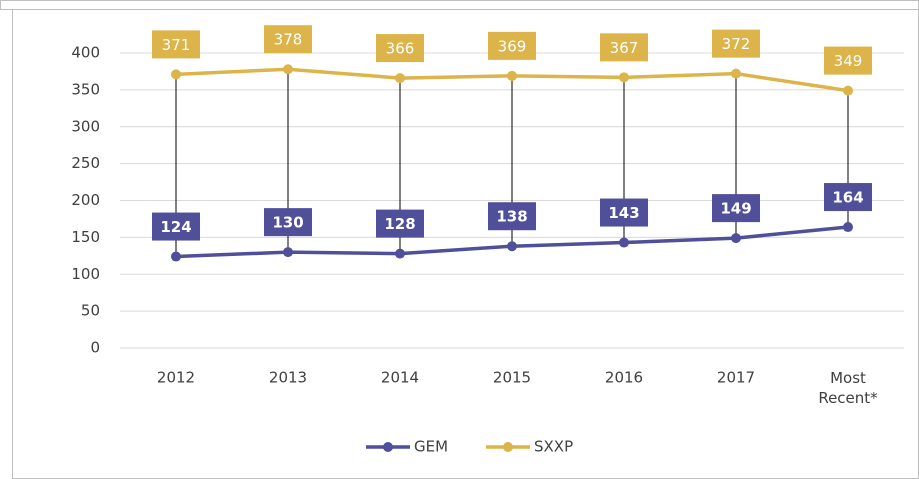 This screenshot has width=919, height=479. Describe the element at coordinates (288, 378) in the screenshot. I see `x-tick-label: 2013` at that location.